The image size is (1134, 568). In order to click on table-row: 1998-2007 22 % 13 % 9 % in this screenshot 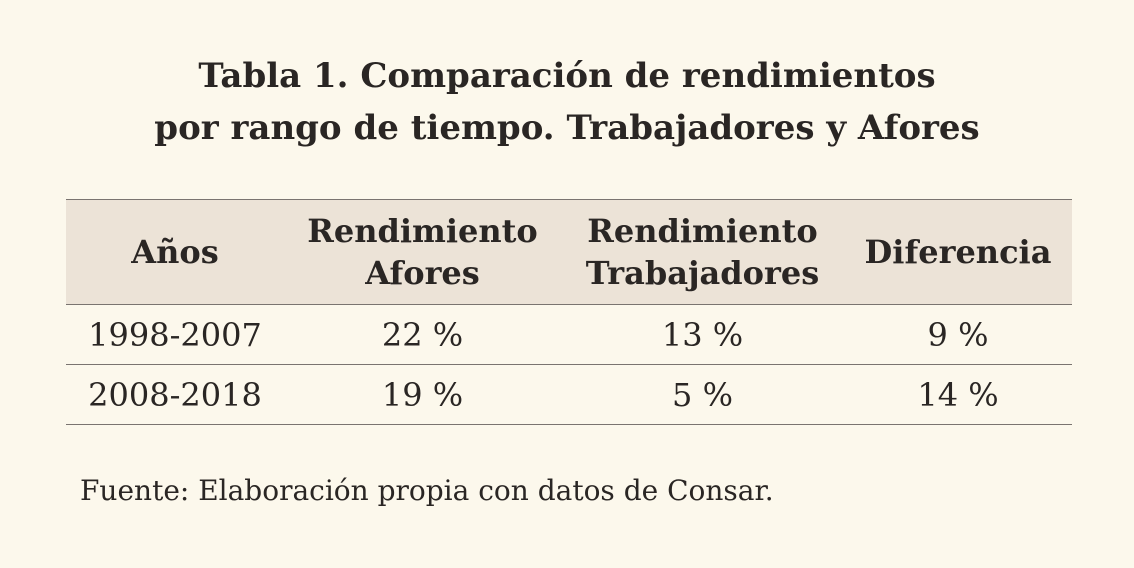, I will do `click(569, 334)`.